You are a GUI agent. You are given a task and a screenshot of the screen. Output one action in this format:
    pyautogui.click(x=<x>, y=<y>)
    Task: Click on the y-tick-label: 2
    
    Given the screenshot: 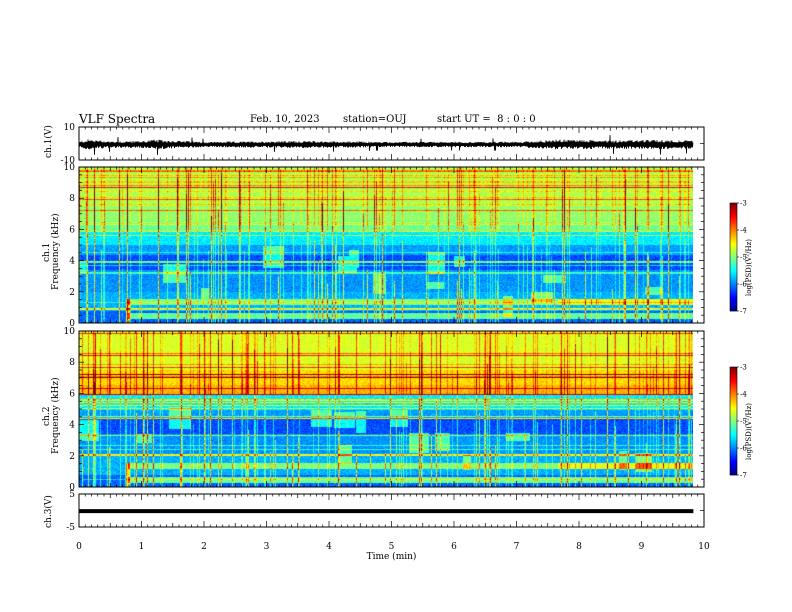 What is the action you would take?
    pyautogui.click(x=72, y=457)
    